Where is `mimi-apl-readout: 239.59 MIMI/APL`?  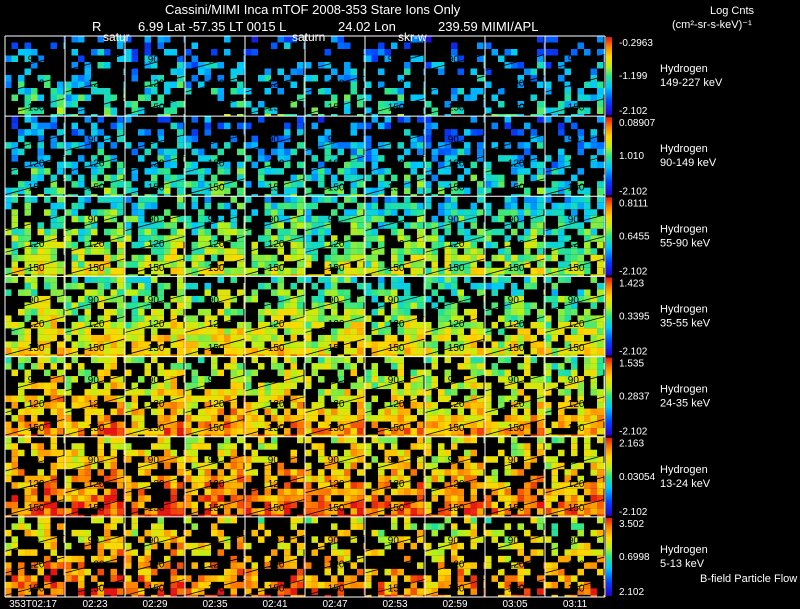
mimi-apl-readout: 239.59 MIMI/APL is located at coordinates (488, 26).